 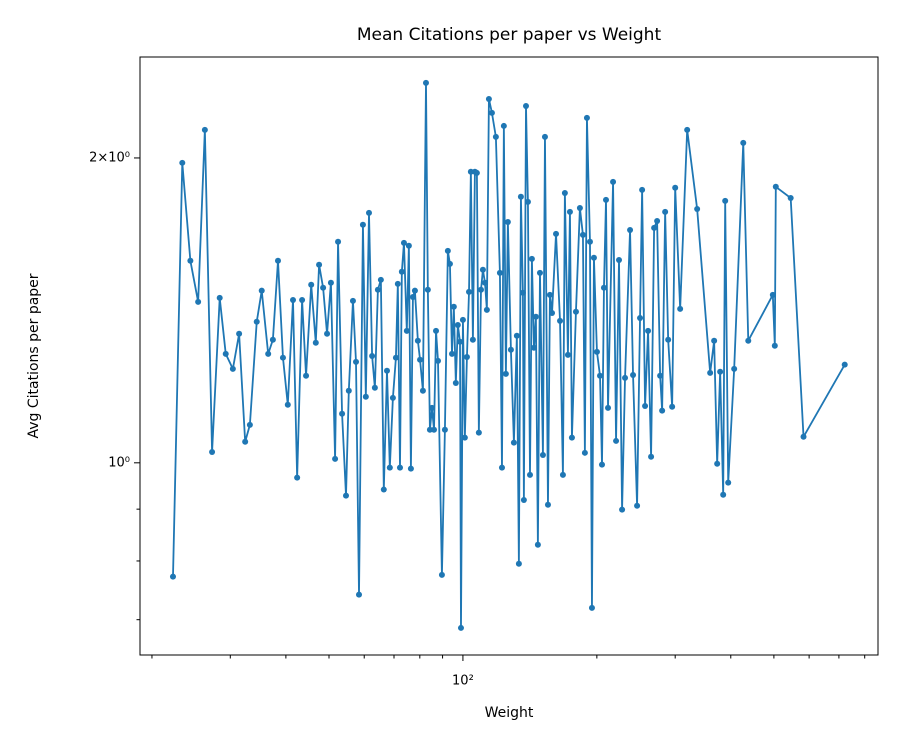 I want to click on y-tick-label: 10⁰, so click(x=119, y=462).